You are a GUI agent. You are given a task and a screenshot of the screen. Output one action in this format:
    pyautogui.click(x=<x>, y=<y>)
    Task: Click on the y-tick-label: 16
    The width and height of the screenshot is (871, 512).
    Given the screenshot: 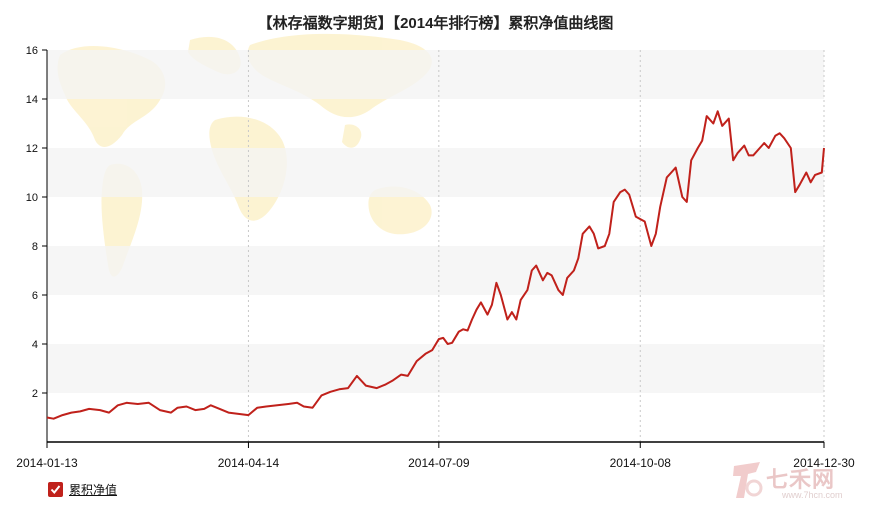 What is the action you would take?
    pyautogui.click(x=32, y=51)
    